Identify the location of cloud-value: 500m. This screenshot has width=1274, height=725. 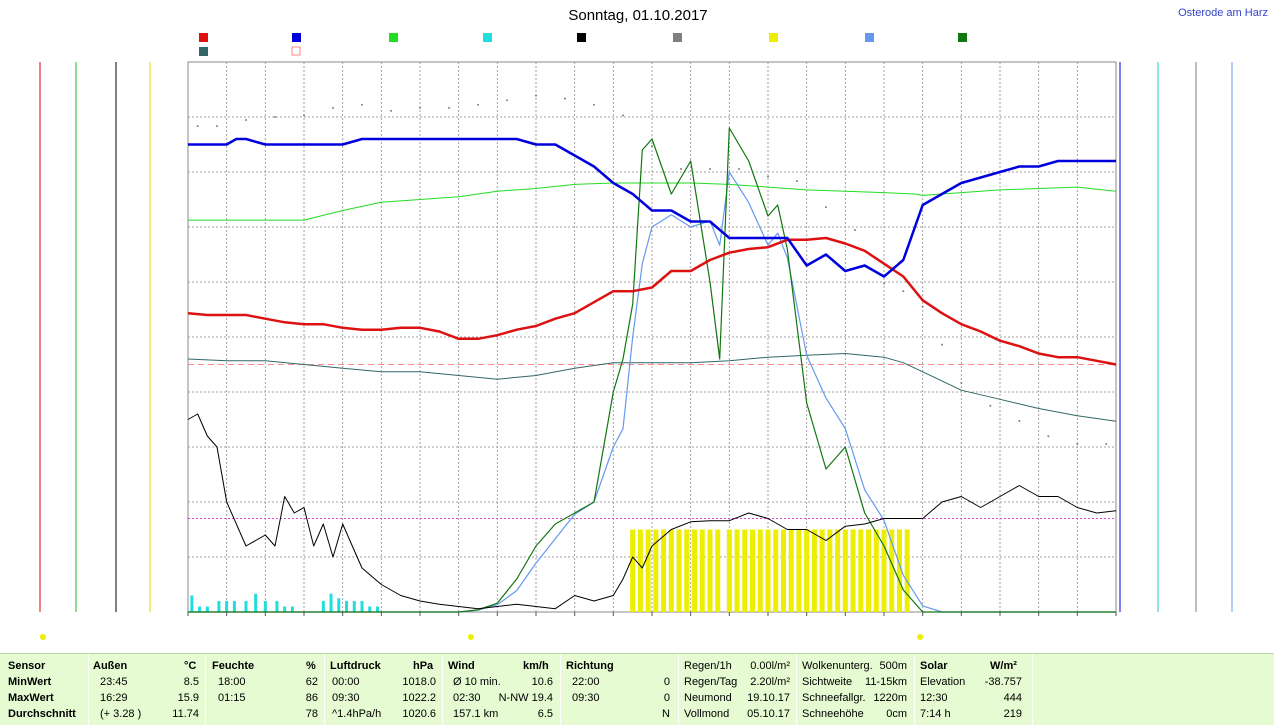
(893, 666).